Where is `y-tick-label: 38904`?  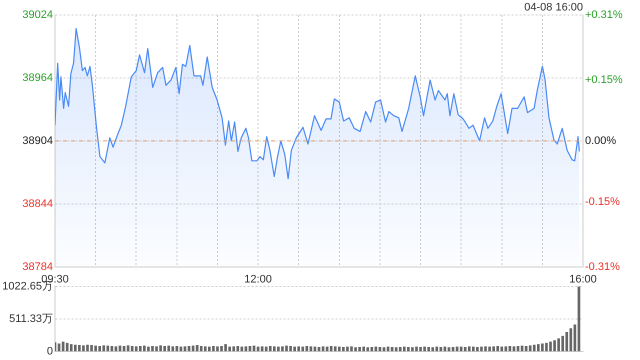 y-tick-label: 38904 is located at coordinates (37, 140).